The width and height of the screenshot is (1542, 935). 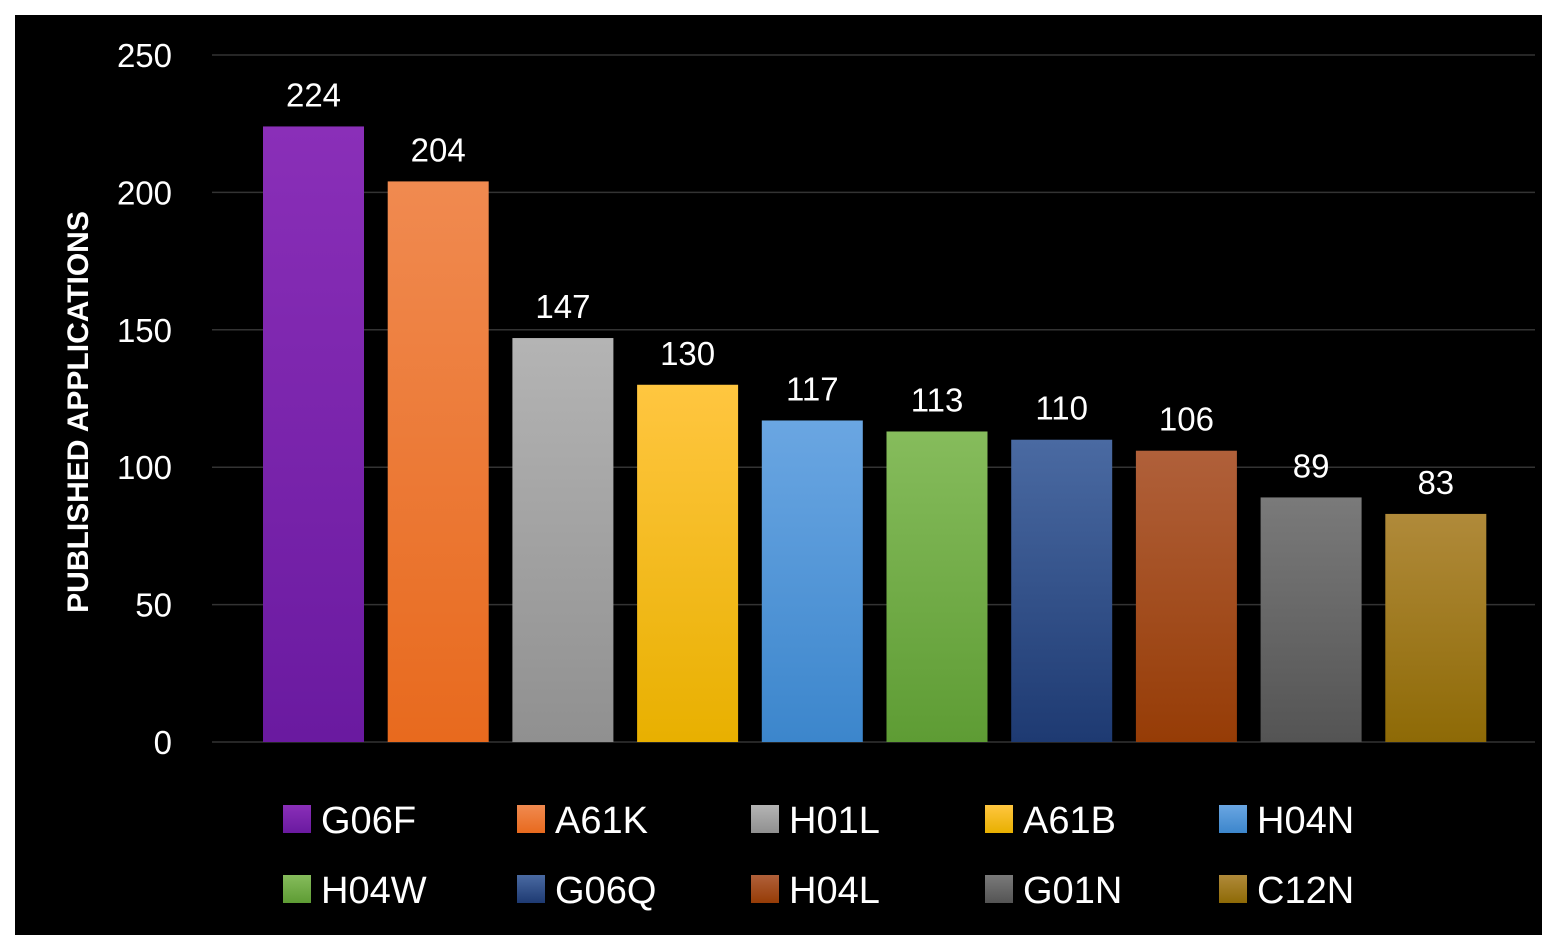 I want to click on data-label: 110, so click(x=1061, y=408).